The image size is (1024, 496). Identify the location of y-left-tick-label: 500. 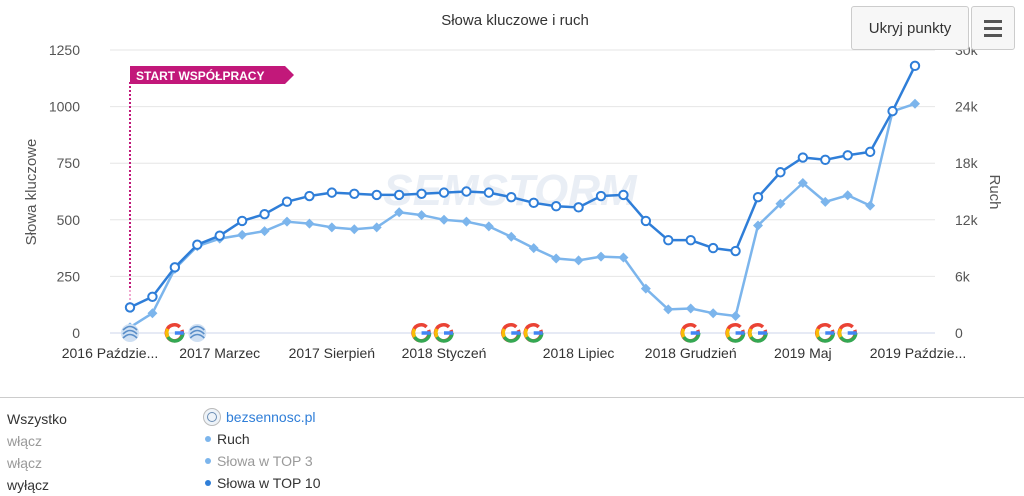
(69, 220).